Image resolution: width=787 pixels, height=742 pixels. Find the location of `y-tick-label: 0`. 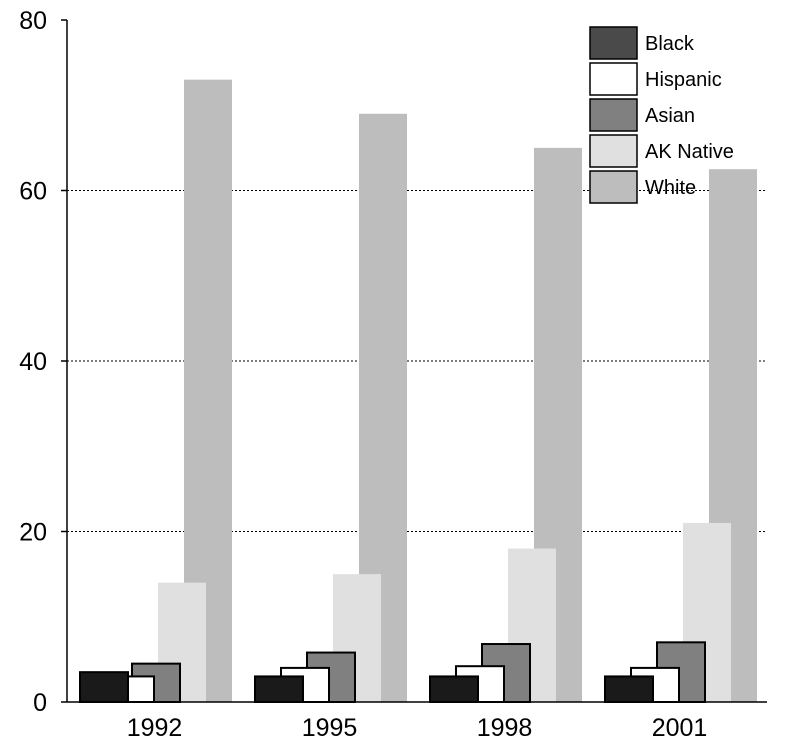

y-tick-label: 0 is located at coordinates (40, 703).